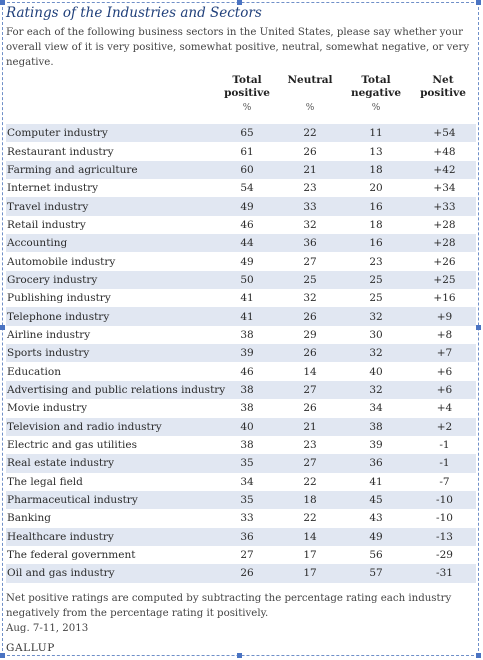 The image size is (483, 660). I want to click on table-row: Banking 33 22 43 -10, so click(241, 518).